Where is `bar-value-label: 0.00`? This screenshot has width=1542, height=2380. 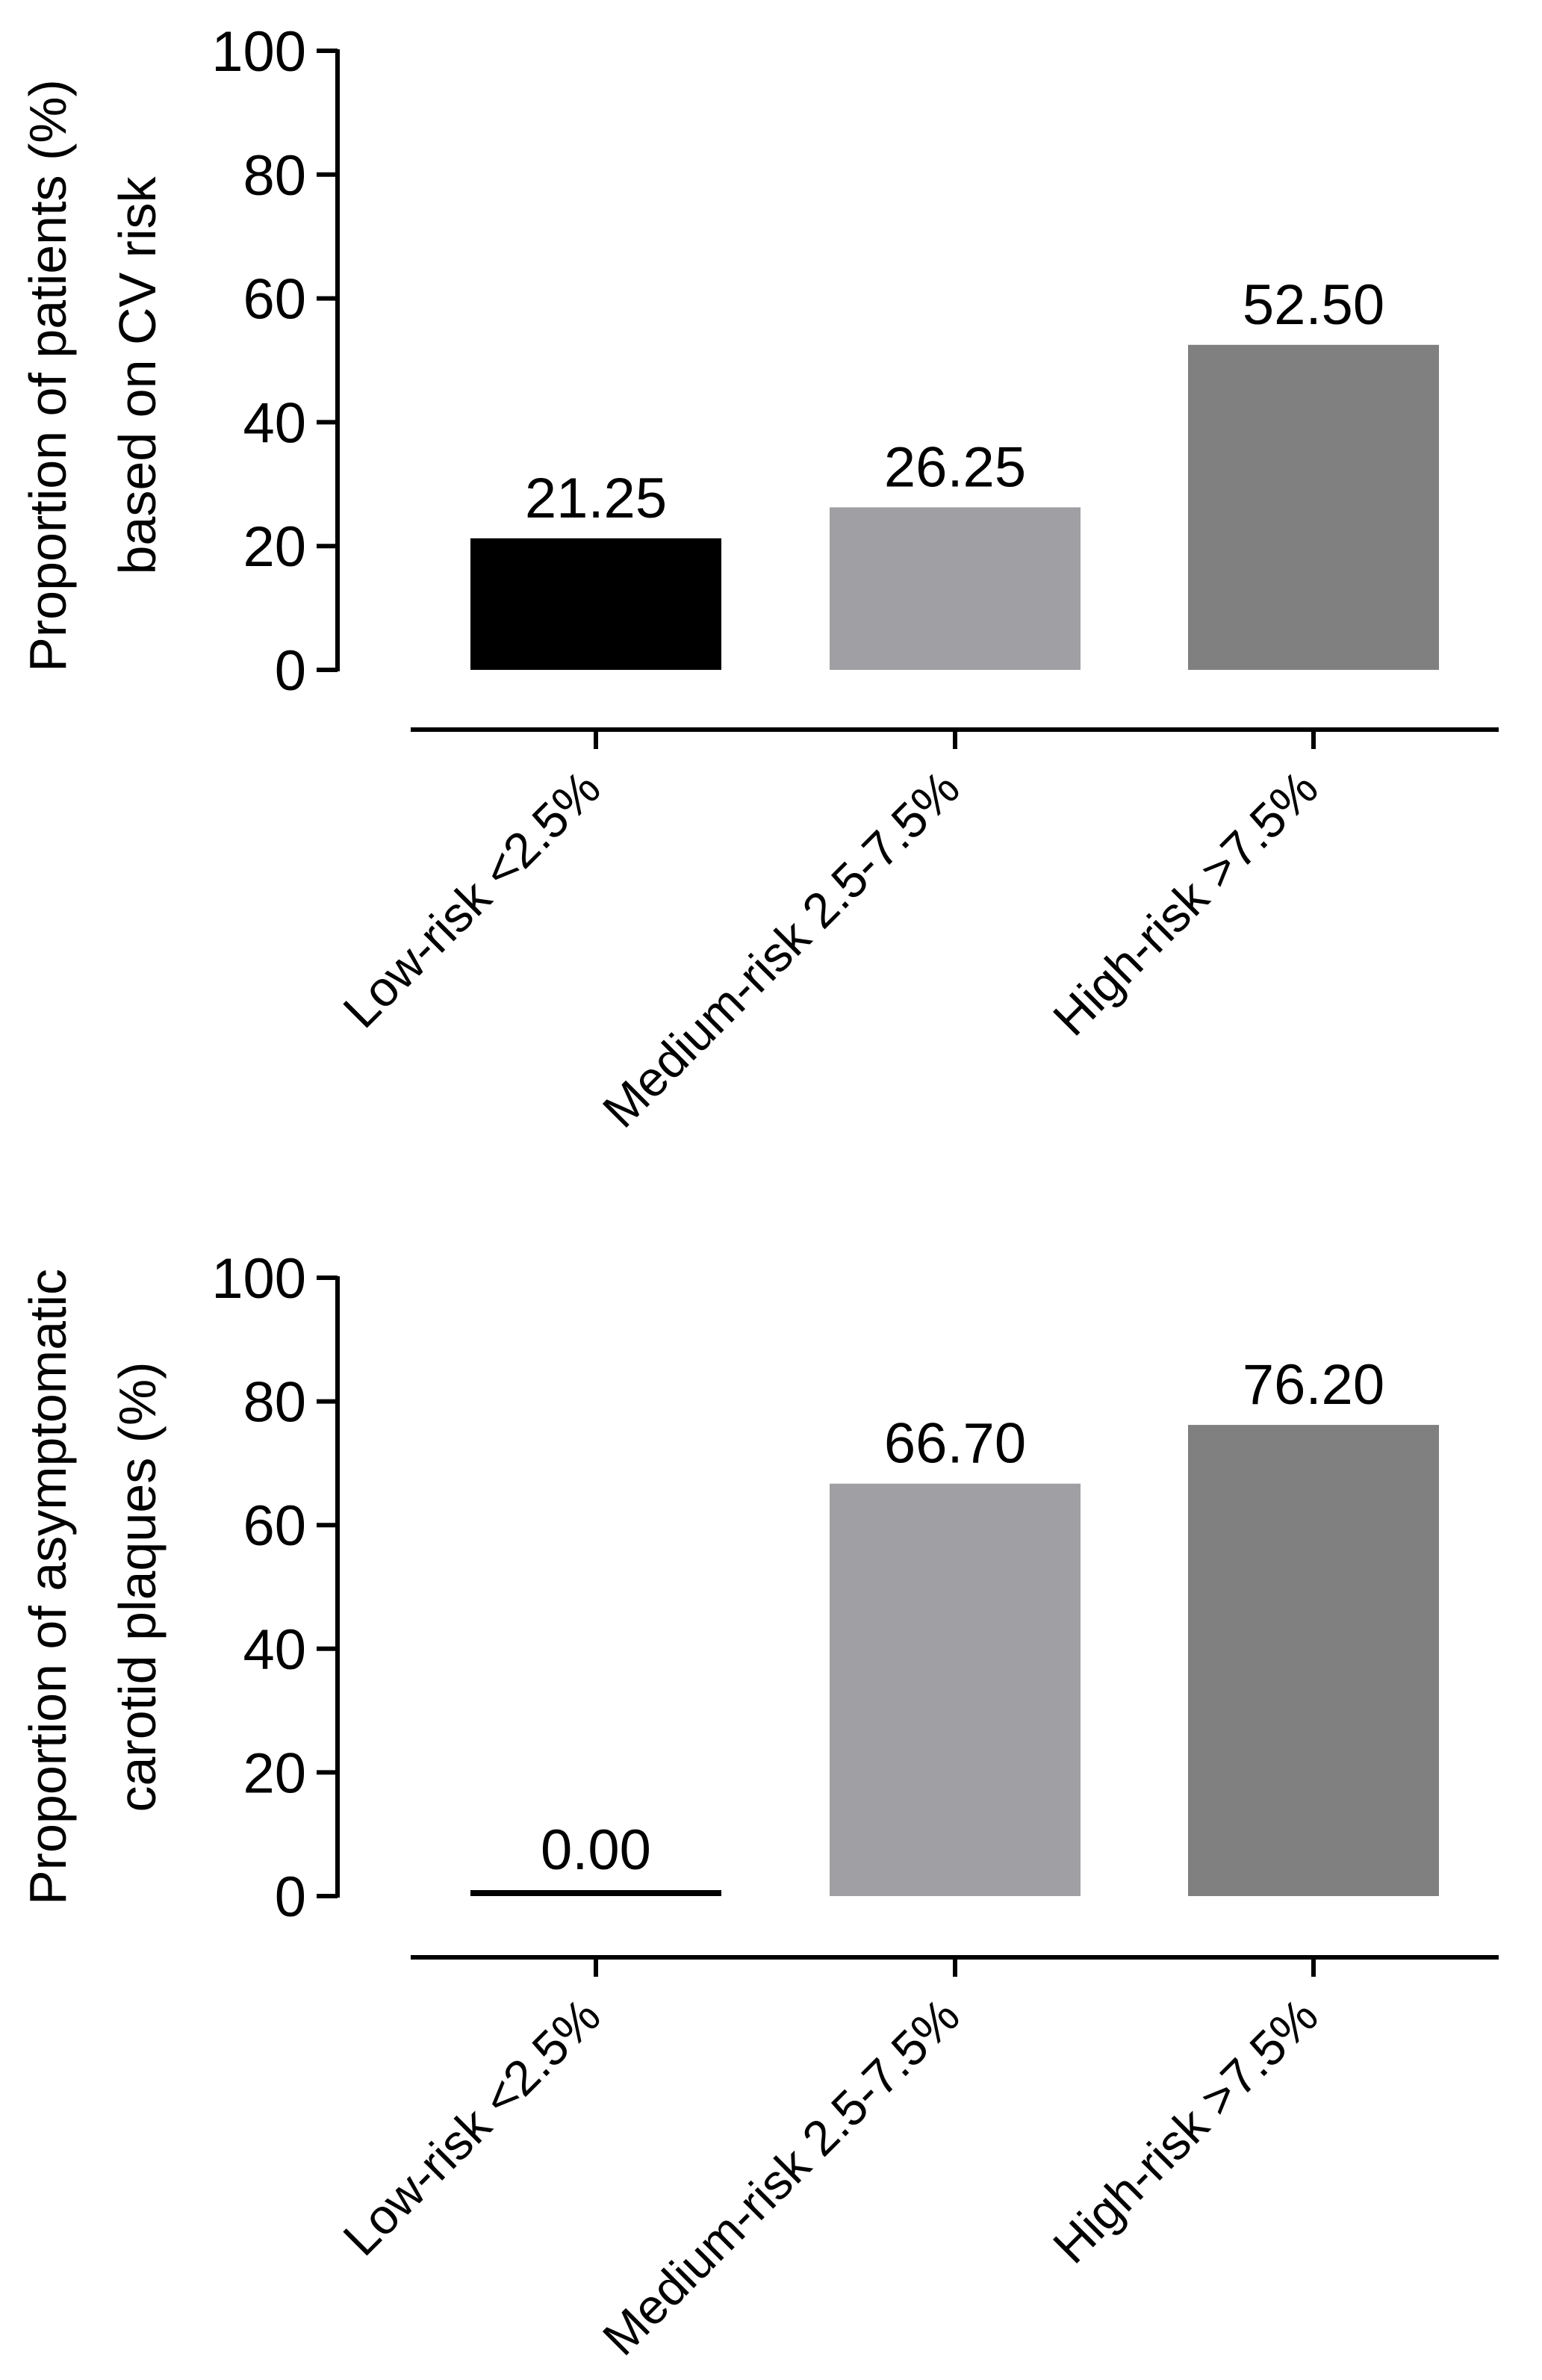 bar-value-label: 0.00 is located at coordinates (596, 1850).